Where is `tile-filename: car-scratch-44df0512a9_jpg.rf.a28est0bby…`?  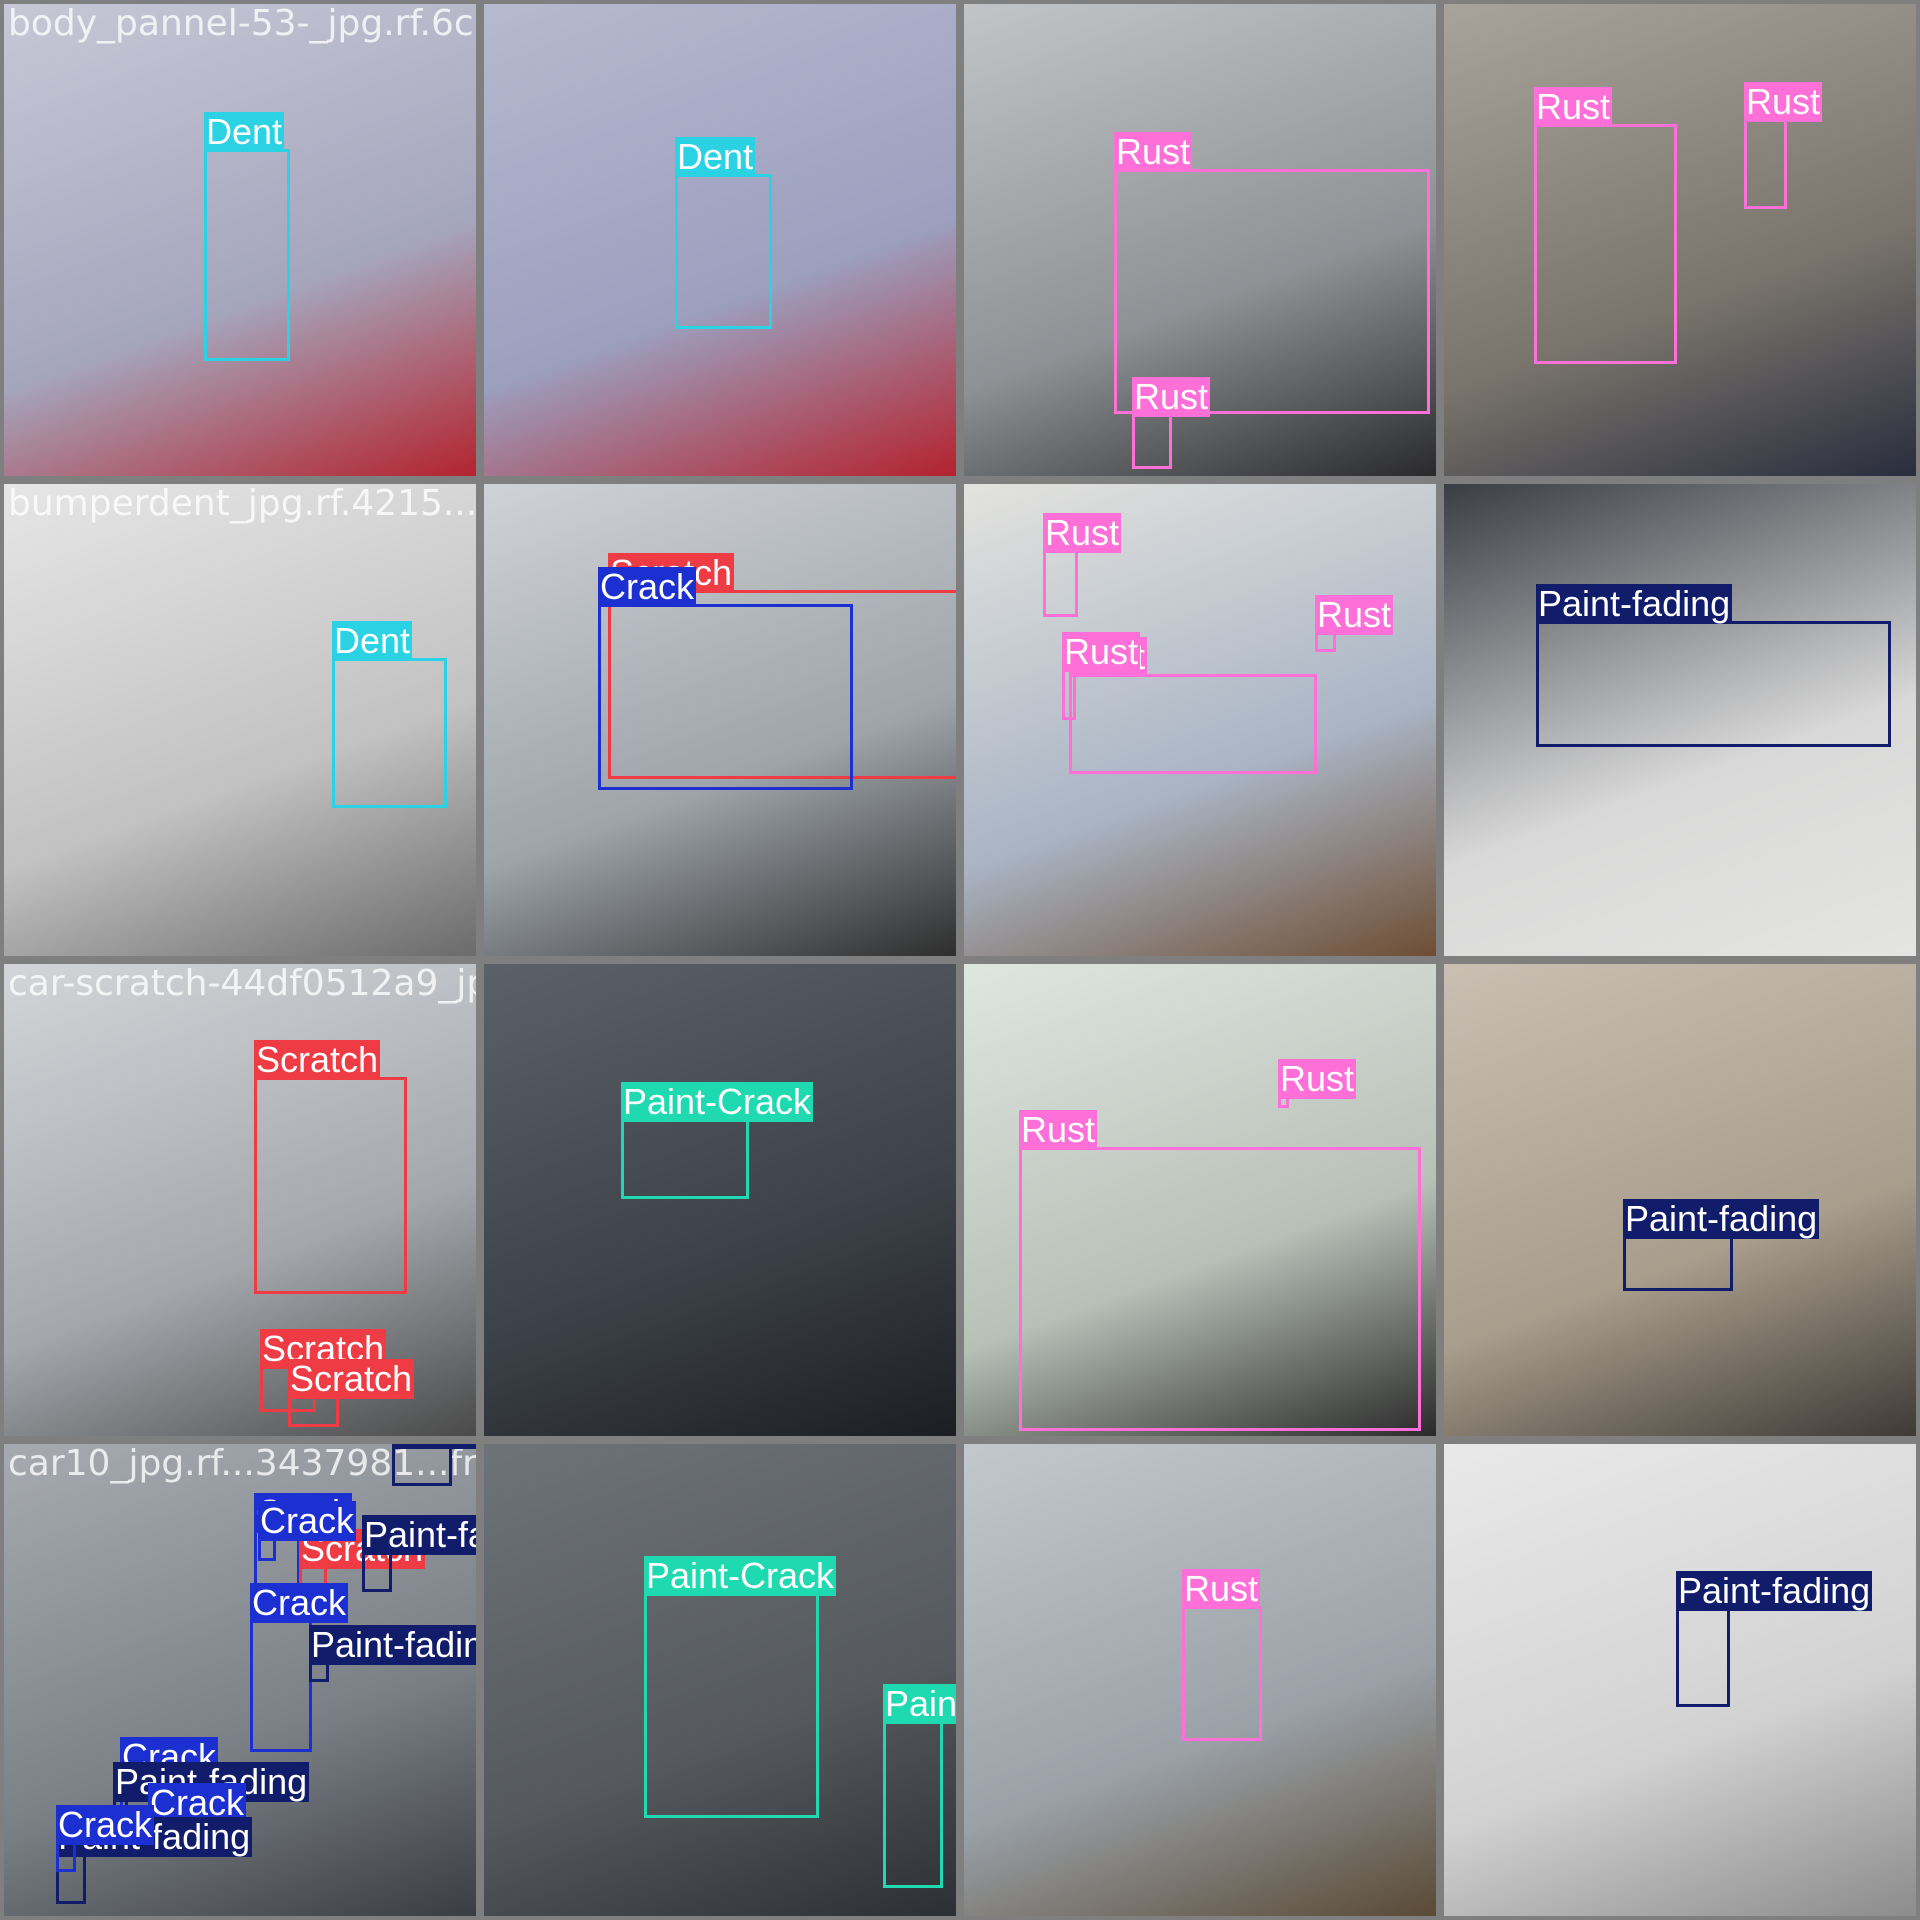
tile-filename: car-scratch-44df0512a9_jpg.rf.a28est0bby… is located at coordinates (242, 983).